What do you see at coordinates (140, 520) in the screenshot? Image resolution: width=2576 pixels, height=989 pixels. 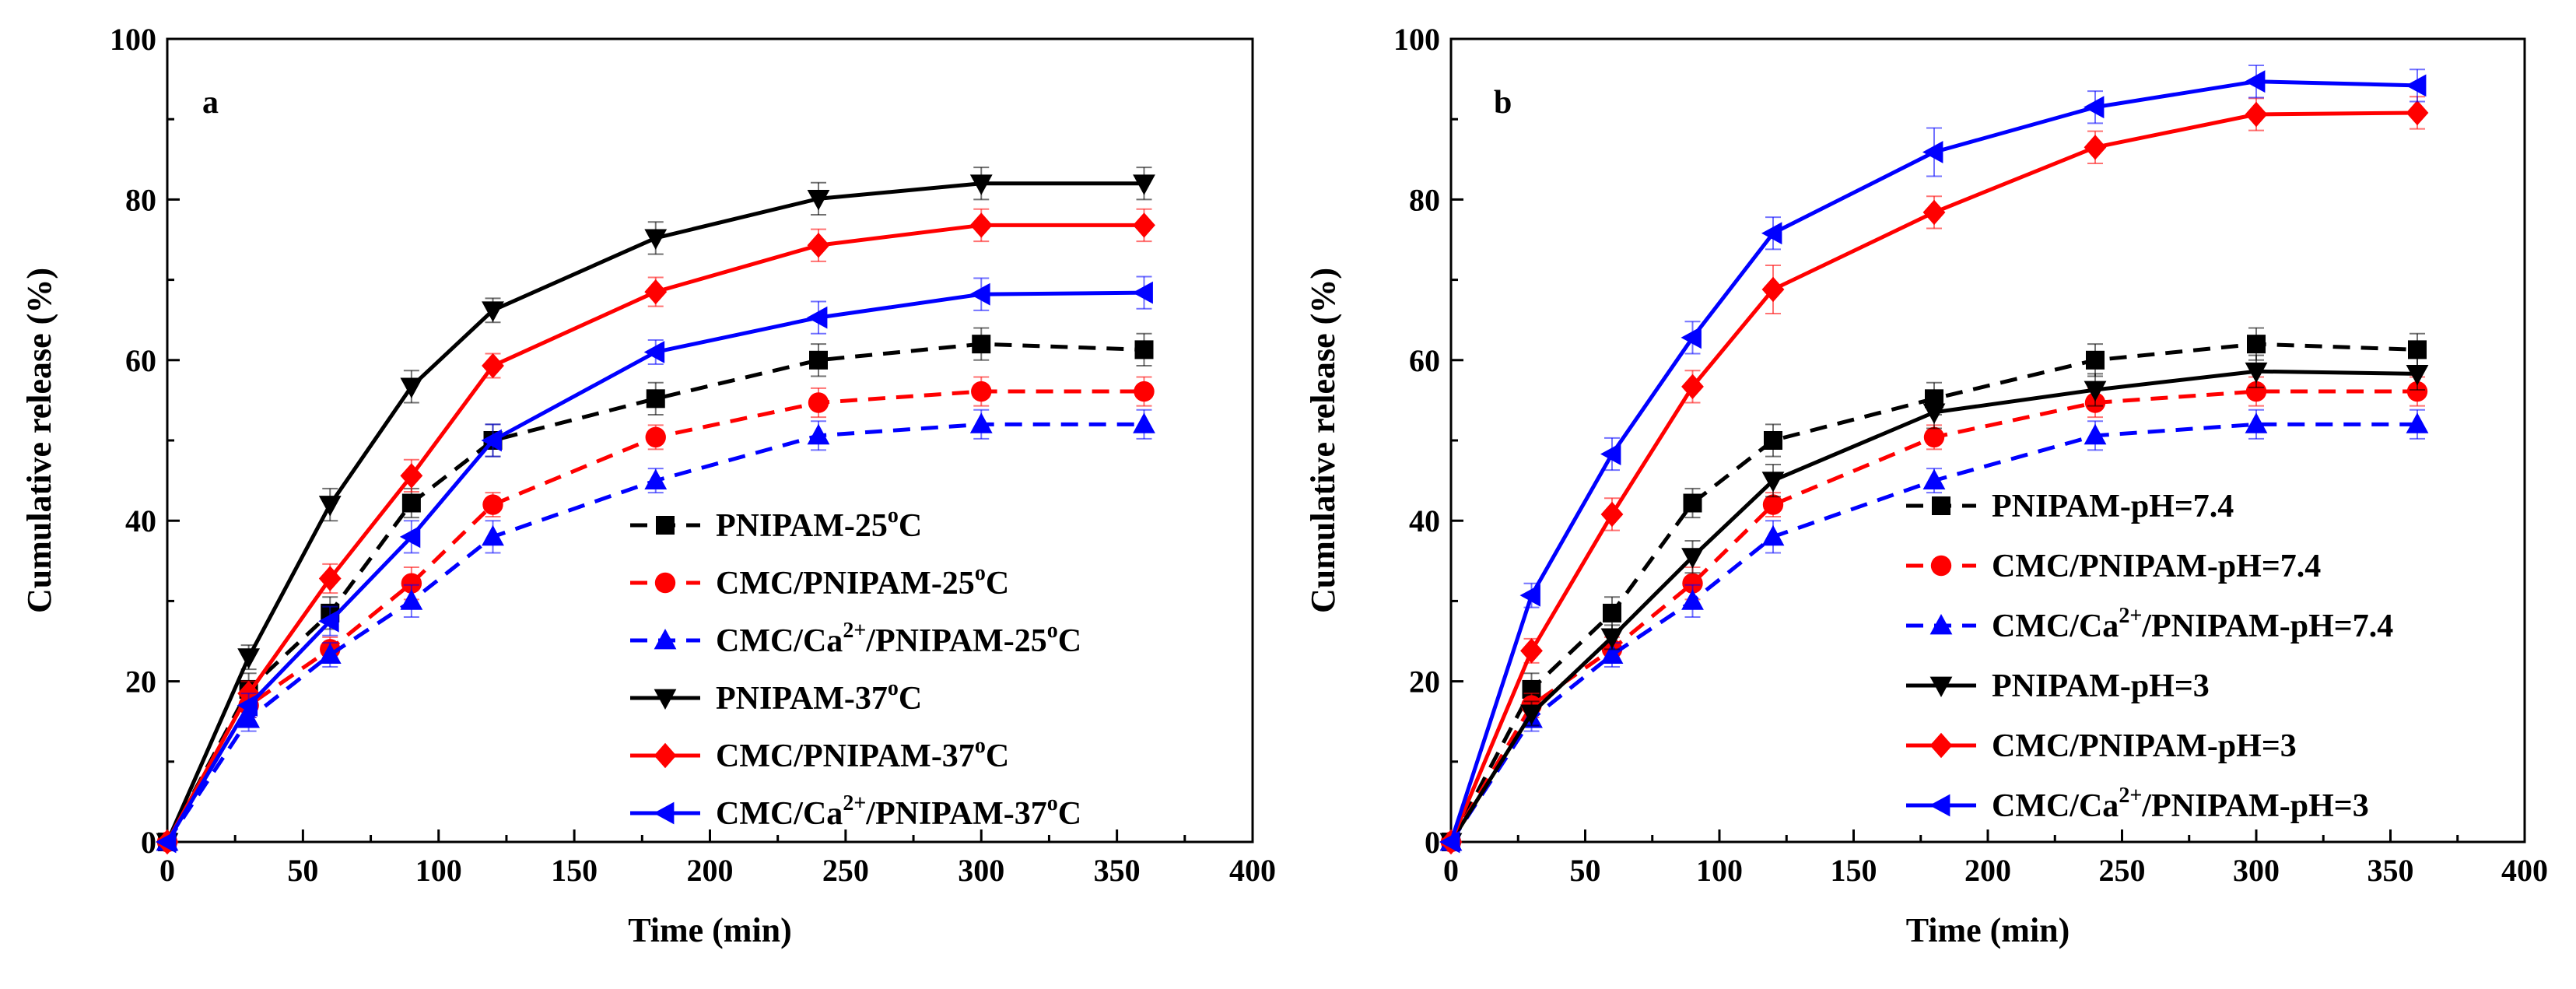 I see `y-tick-label: 40` at bounding box center [140, 520].